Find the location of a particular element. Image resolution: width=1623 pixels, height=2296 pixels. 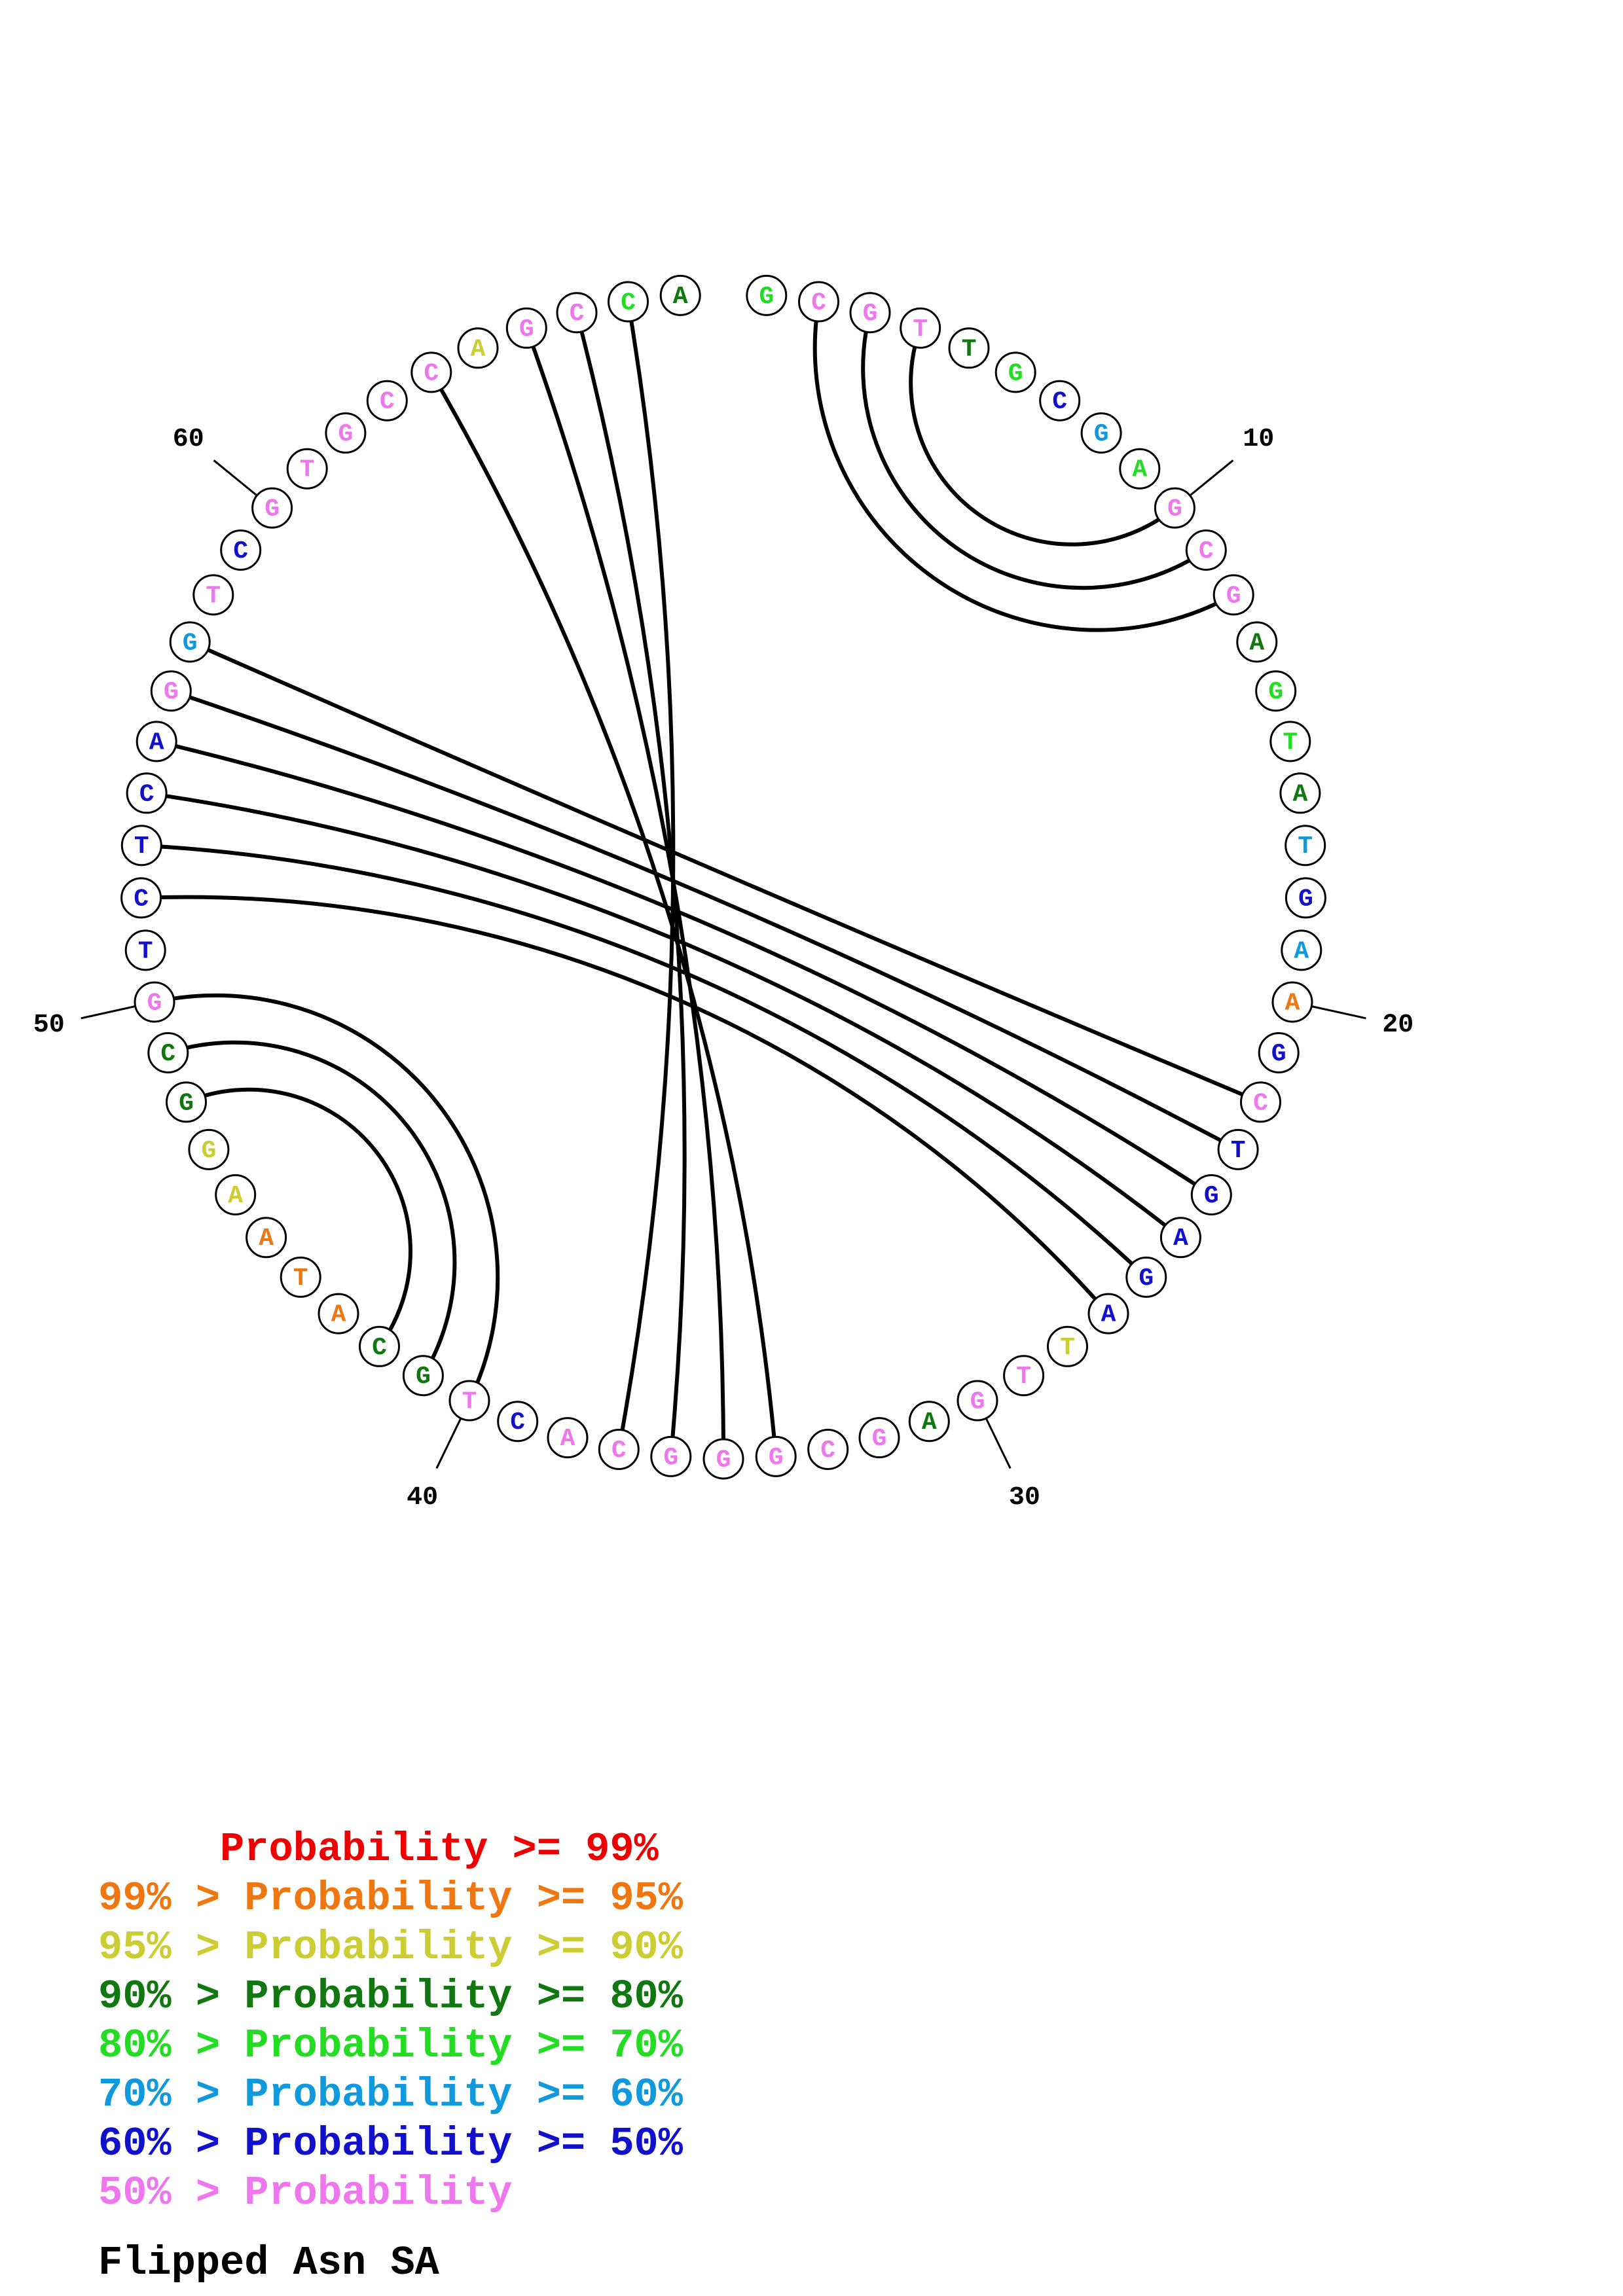

nucleotide-43: A is located at coordinates (338, 1314).